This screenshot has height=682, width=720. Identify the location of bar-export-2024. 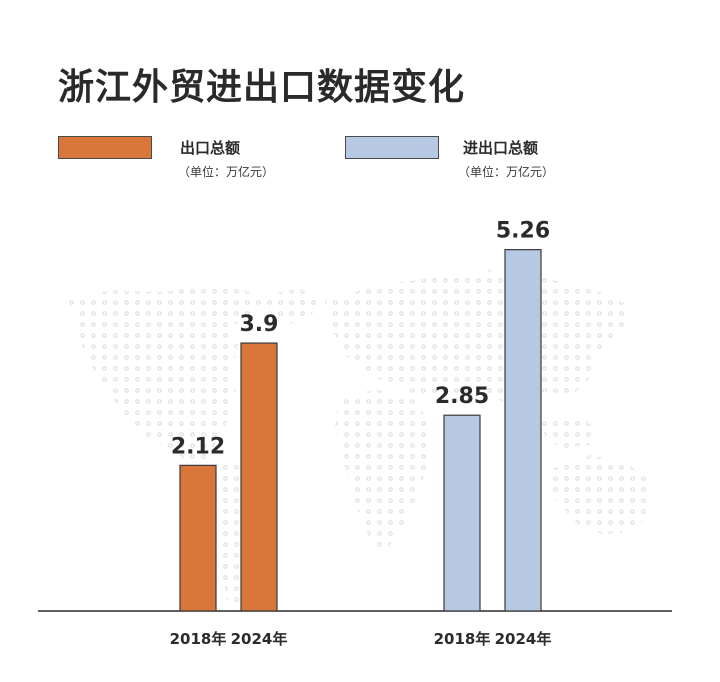
(259, 477).